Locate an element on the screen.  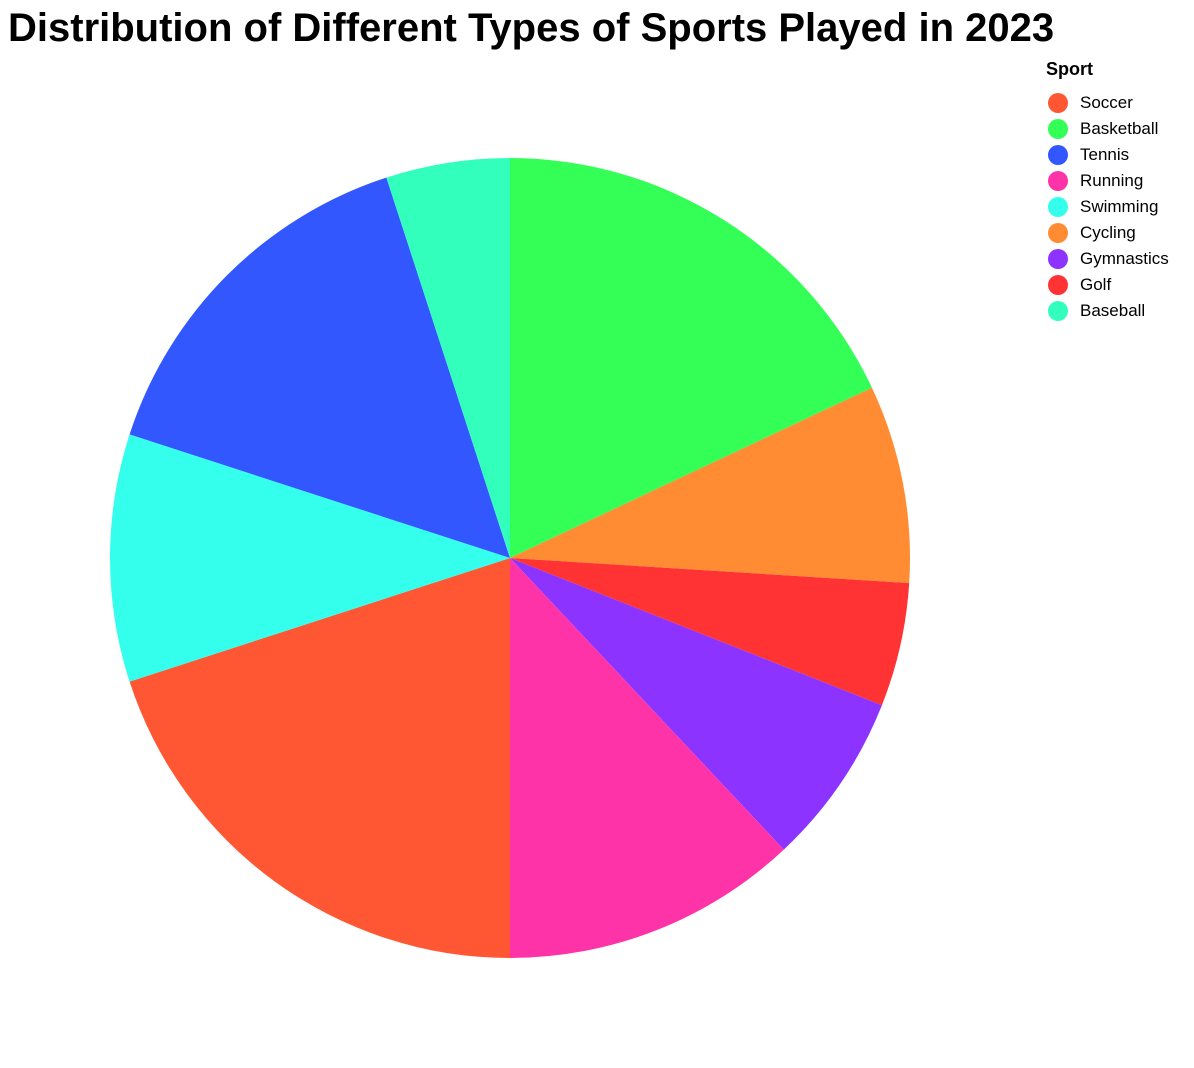
pie-slice-tennis is located at coordinates (319, 367).